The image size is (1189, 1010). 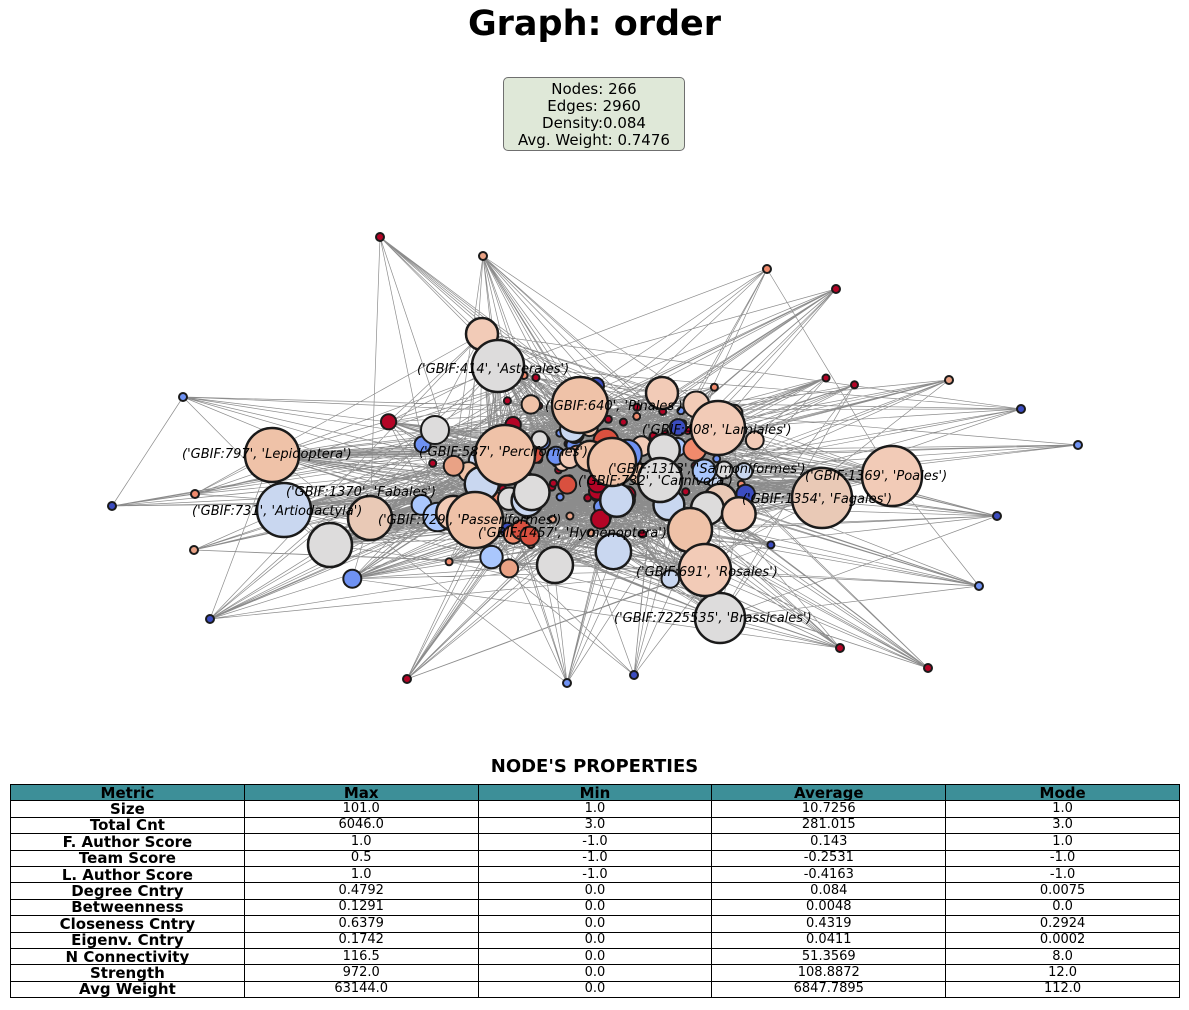 I want to click on metric-name-cell: L. Author Score, so click(x=127, y=874).